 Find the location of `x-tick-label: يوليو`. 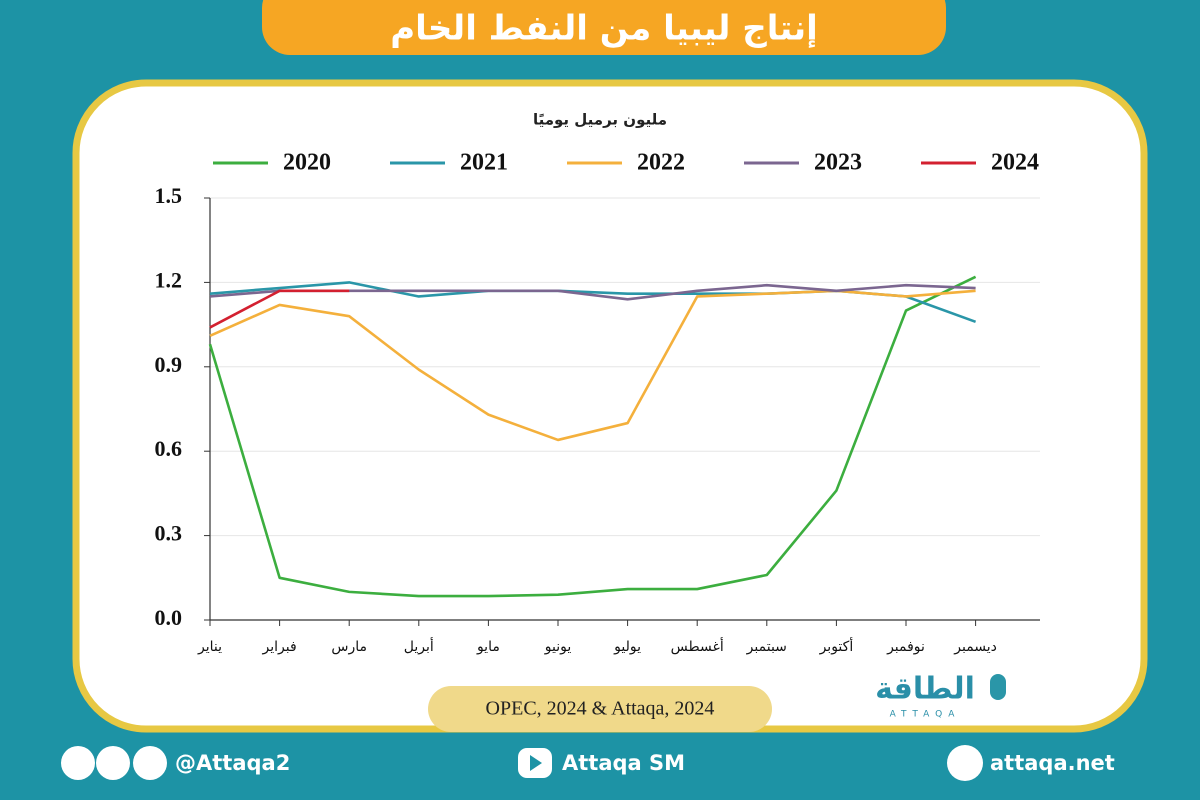

x-tick-label: يوليو is located at coordinates (627, 647).